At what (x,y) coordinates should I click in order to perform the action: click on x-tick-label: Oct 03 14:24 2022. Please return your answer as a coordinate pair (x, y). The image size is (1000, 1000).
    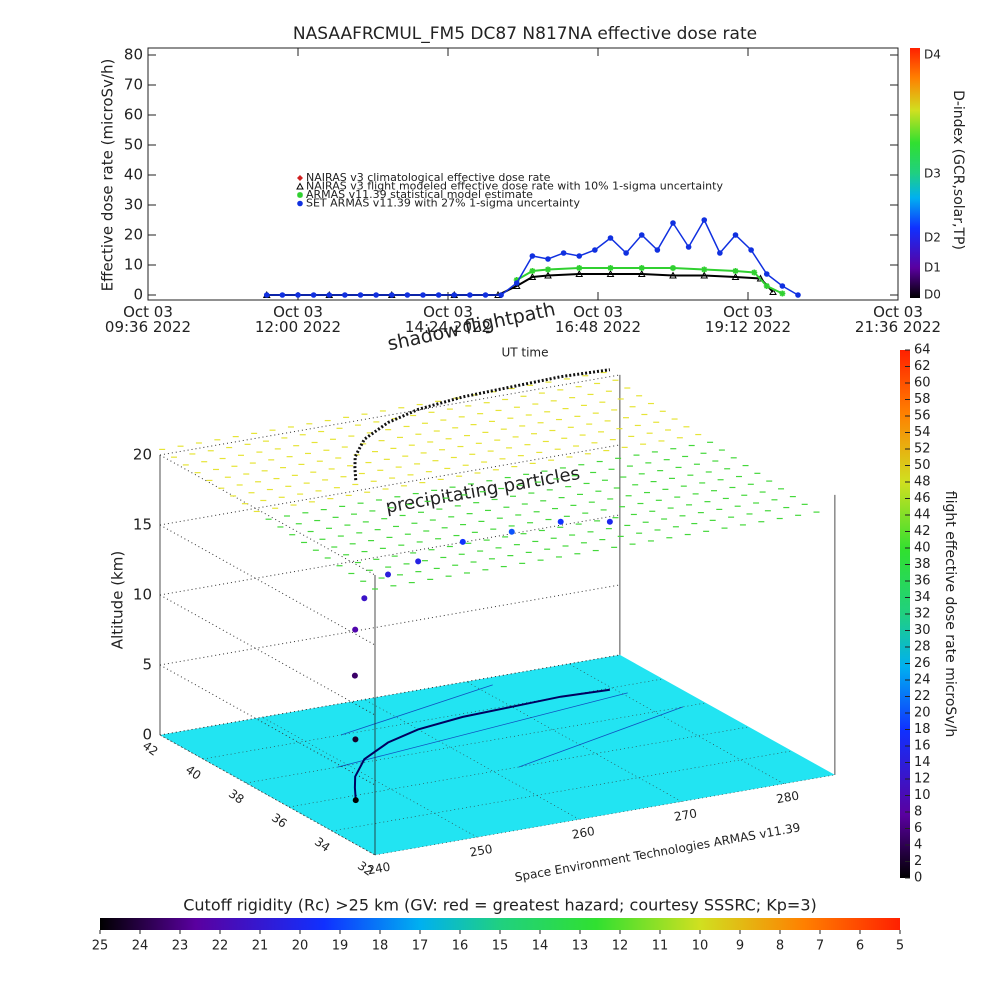
    Looking at the image, I should click on (448, 319).